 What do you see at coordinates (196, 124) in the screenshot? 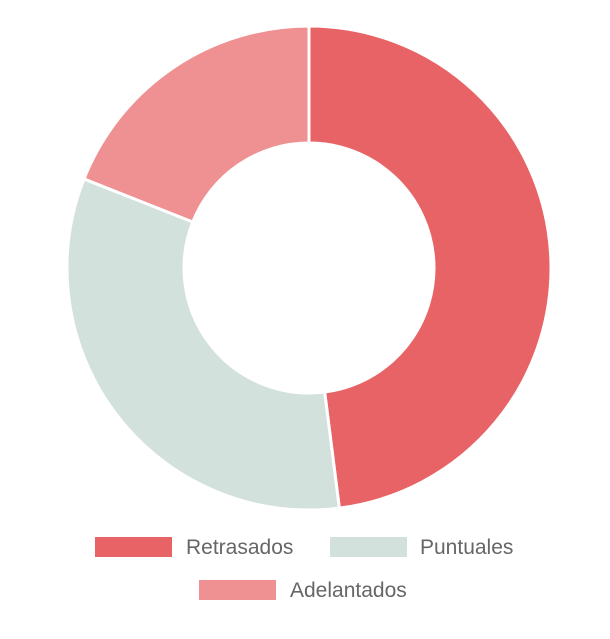
I see `slice-adelantados` at bounding box center [196, 124].